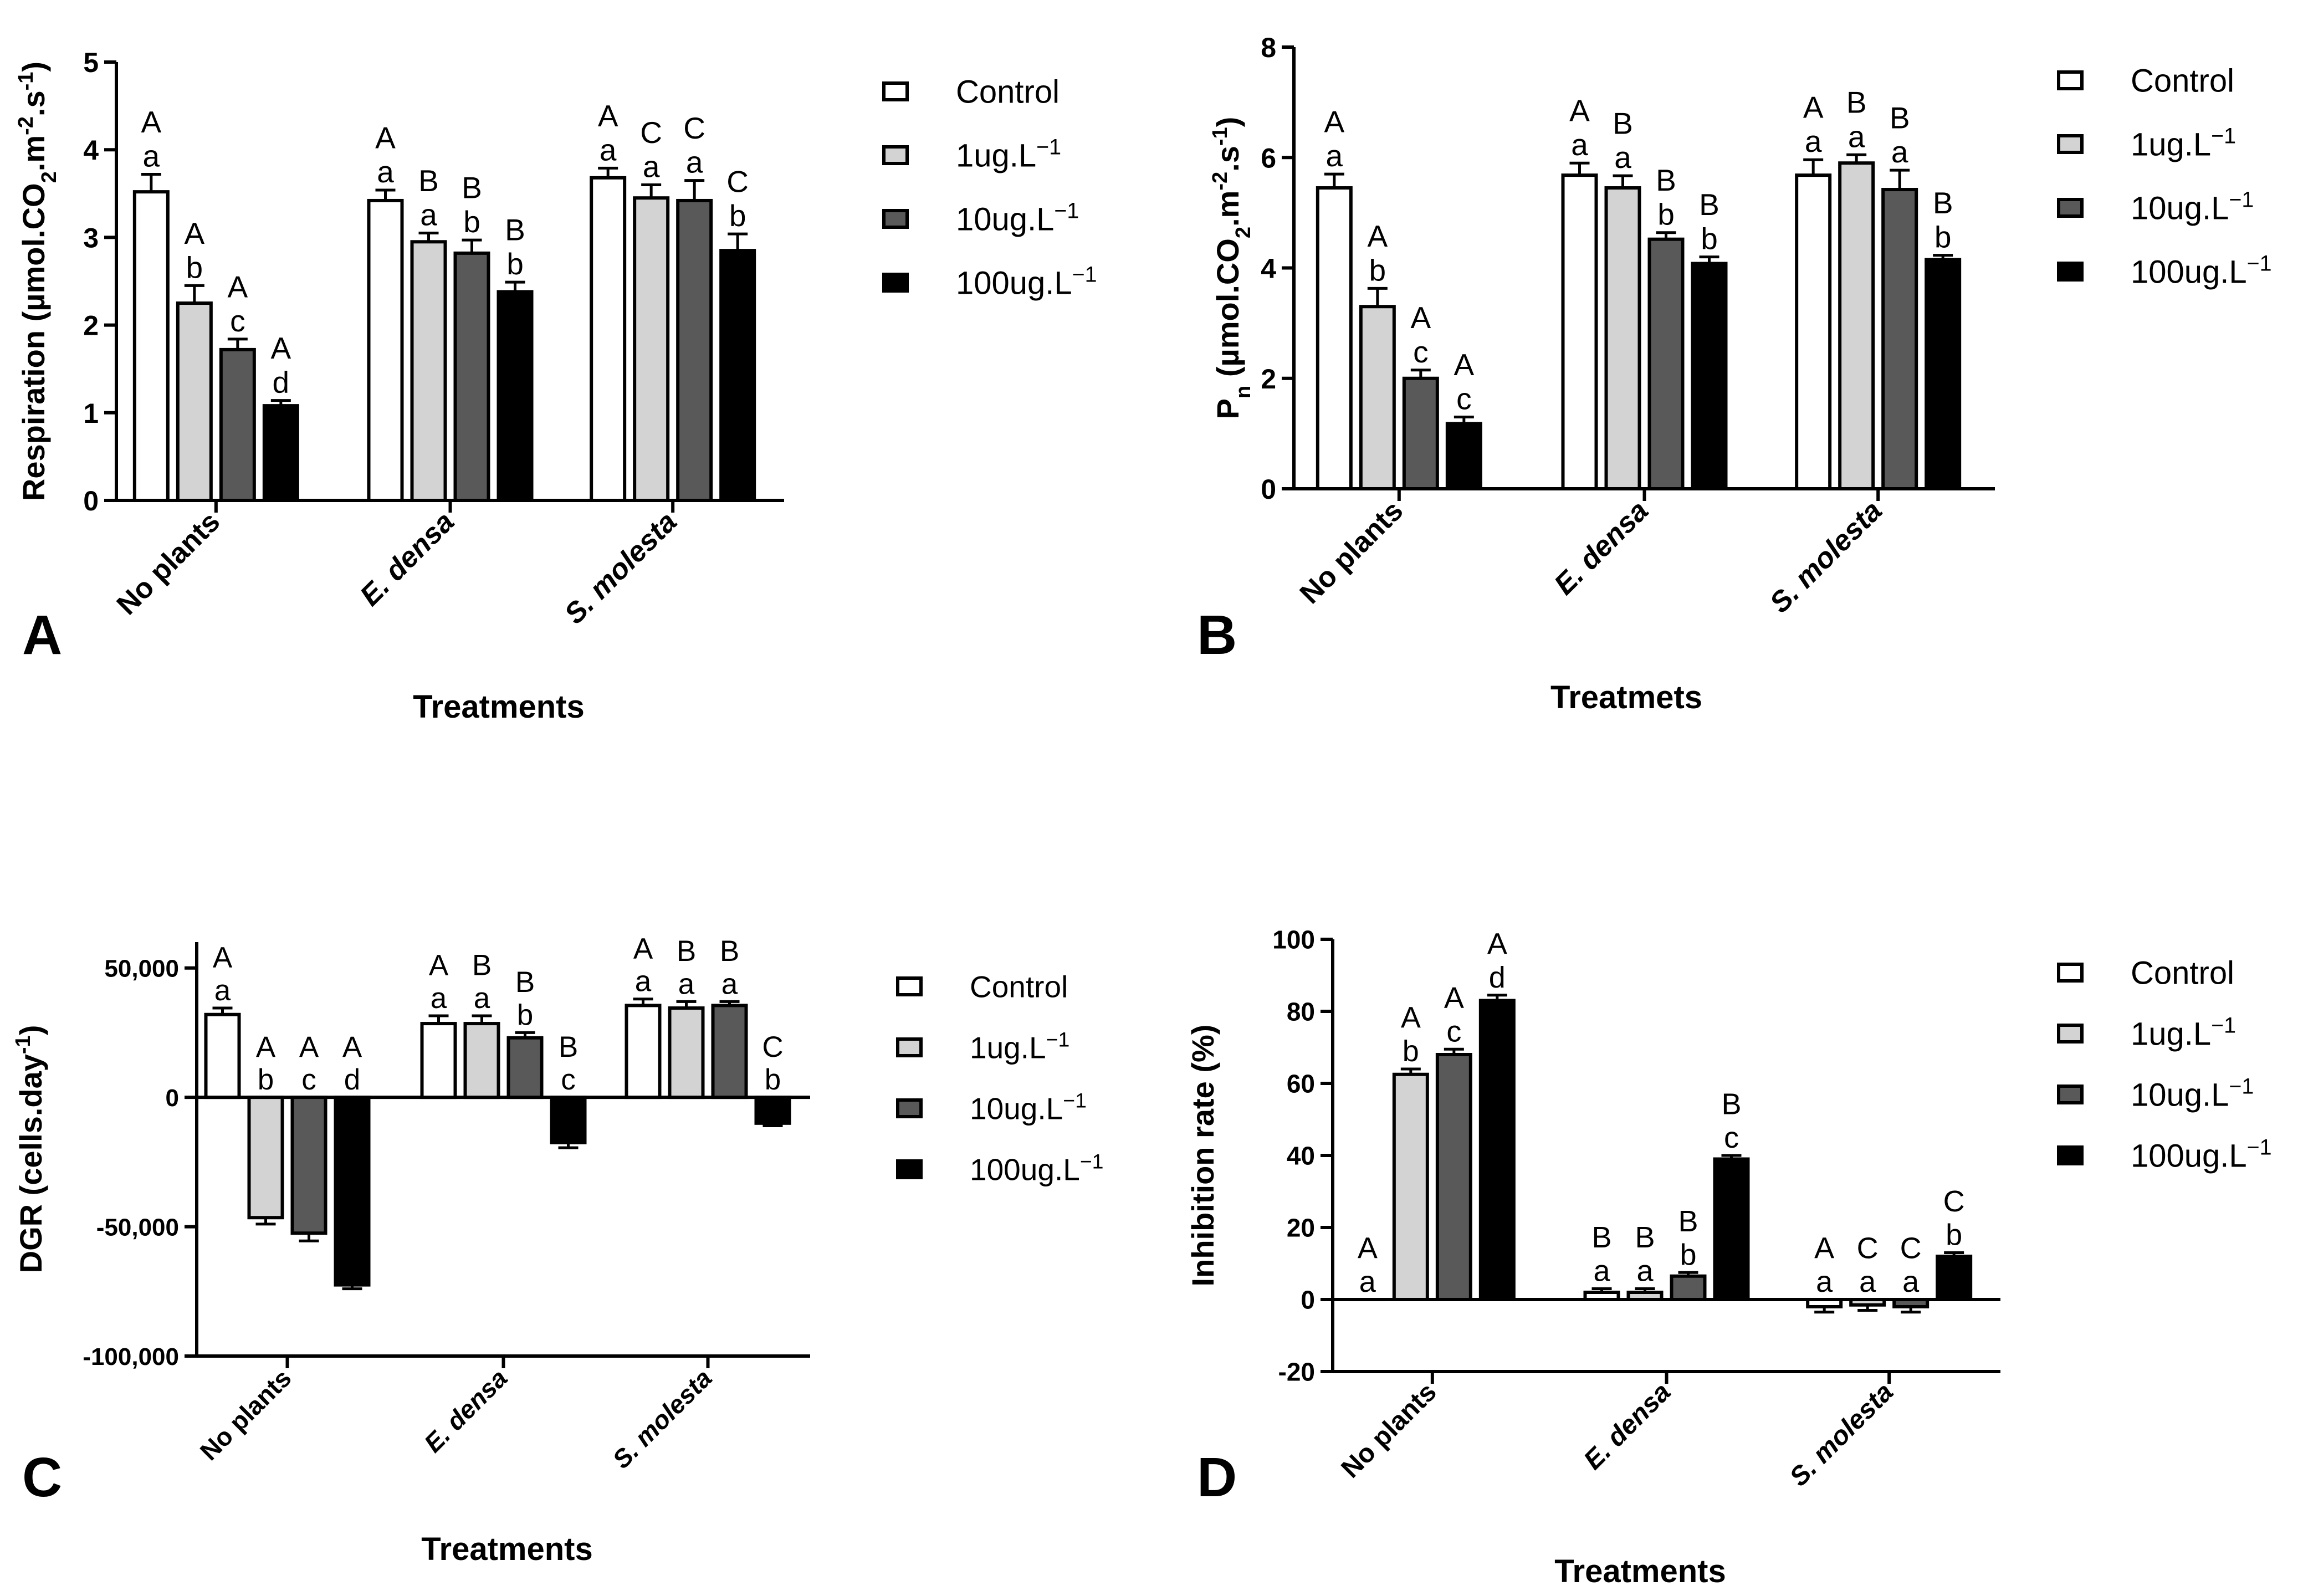  What do you see at coordinates (1301, 1228) in the screenshot?
I see `y-tick-label: 20` at bounding box center [1301, 1228].